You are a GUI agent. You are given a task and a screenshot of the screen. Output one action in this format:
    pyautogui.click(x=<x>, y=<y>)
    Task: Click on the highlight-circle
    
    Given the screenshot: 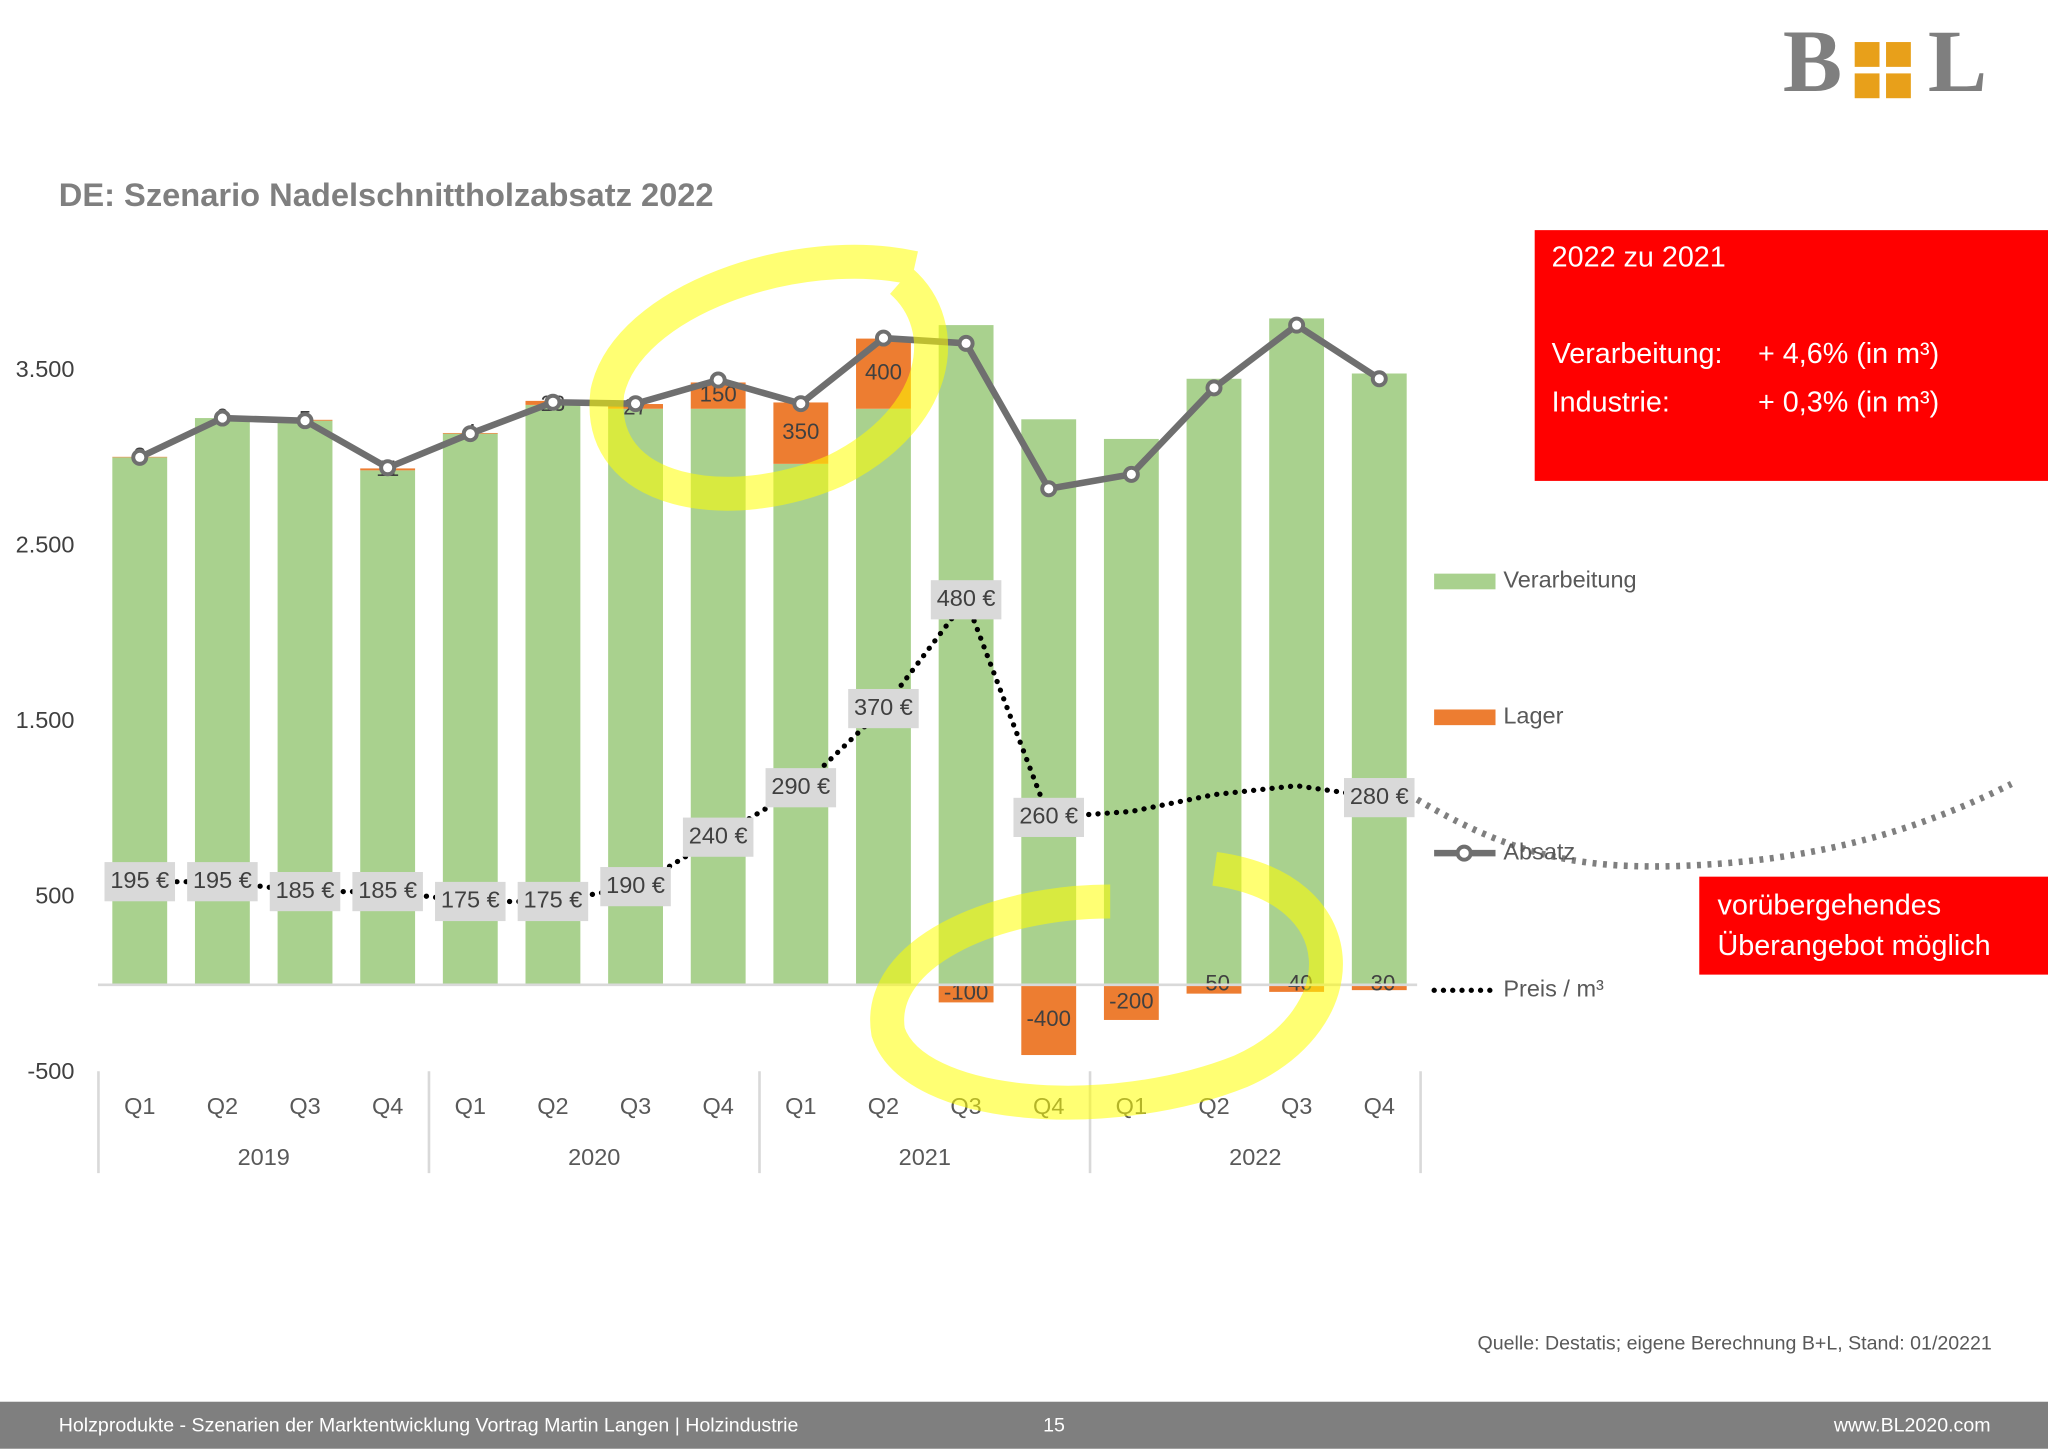 What is the action you would take?
    pyautogui.click(x=1106, y=986)
    